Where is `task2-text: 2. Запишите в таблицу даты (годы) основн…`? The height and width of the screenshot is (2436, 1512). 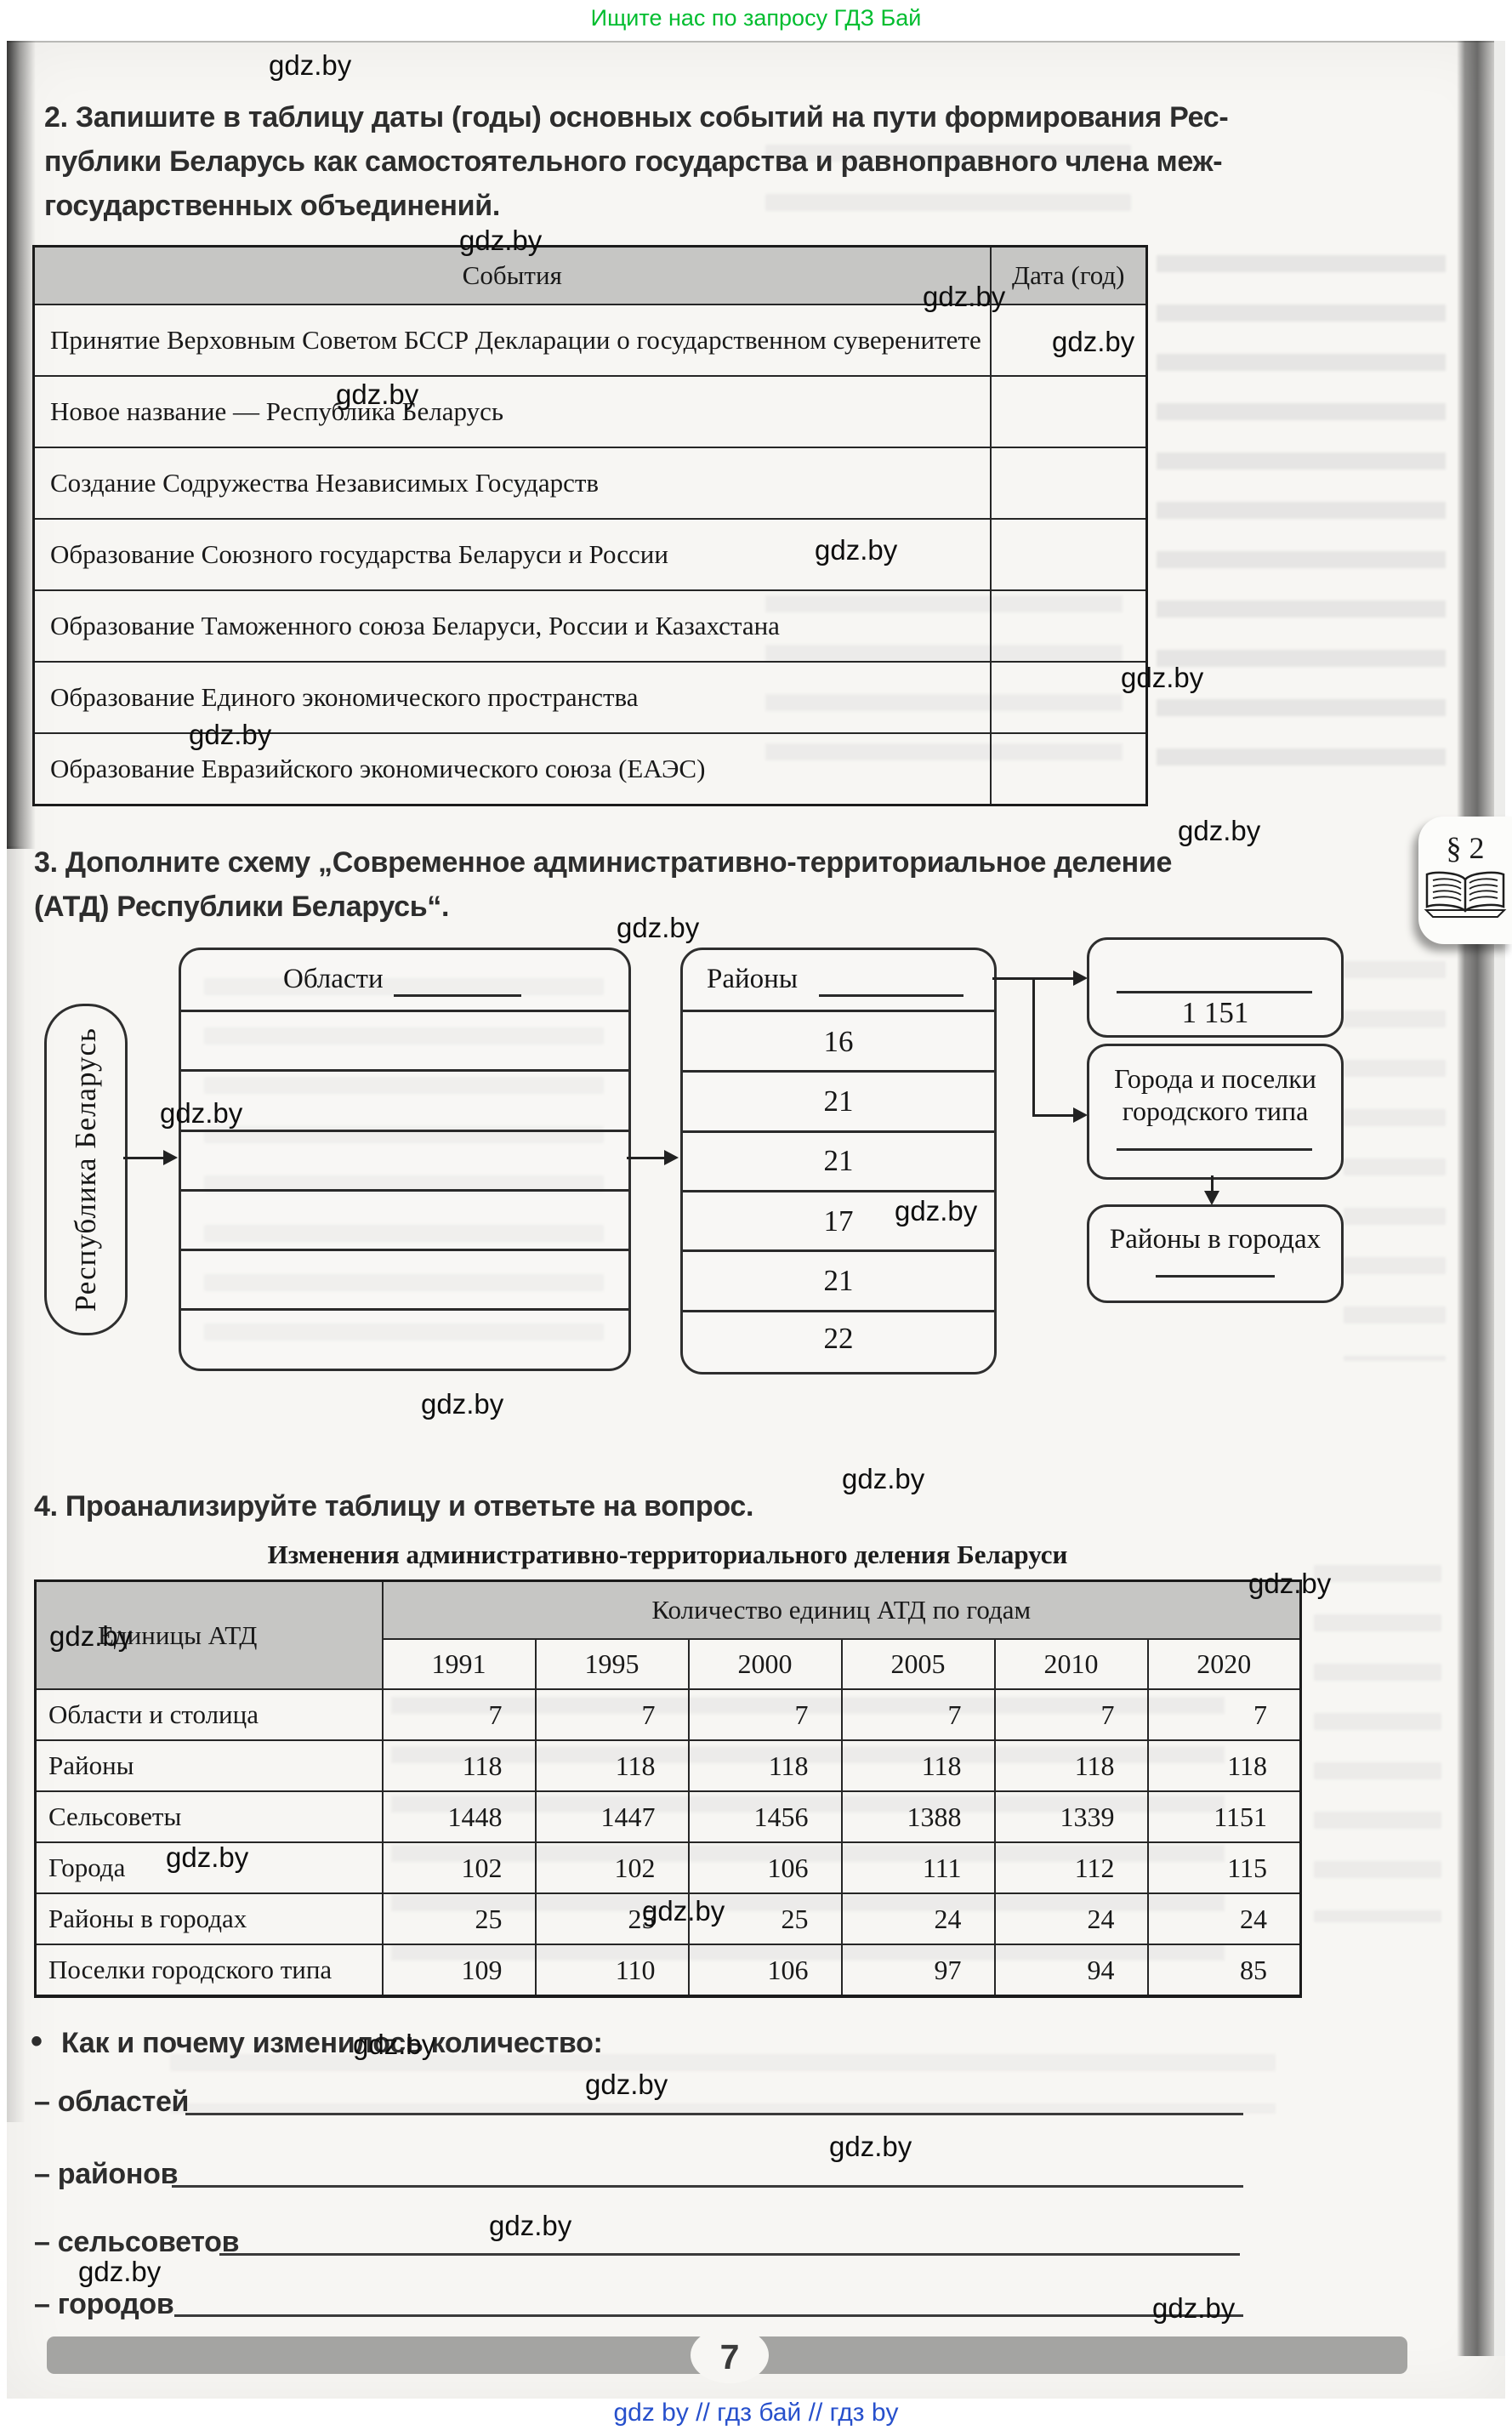
task2-text: 2. Запишите в таблицу даты (годы) основн… is located at coordinates (636, 161).